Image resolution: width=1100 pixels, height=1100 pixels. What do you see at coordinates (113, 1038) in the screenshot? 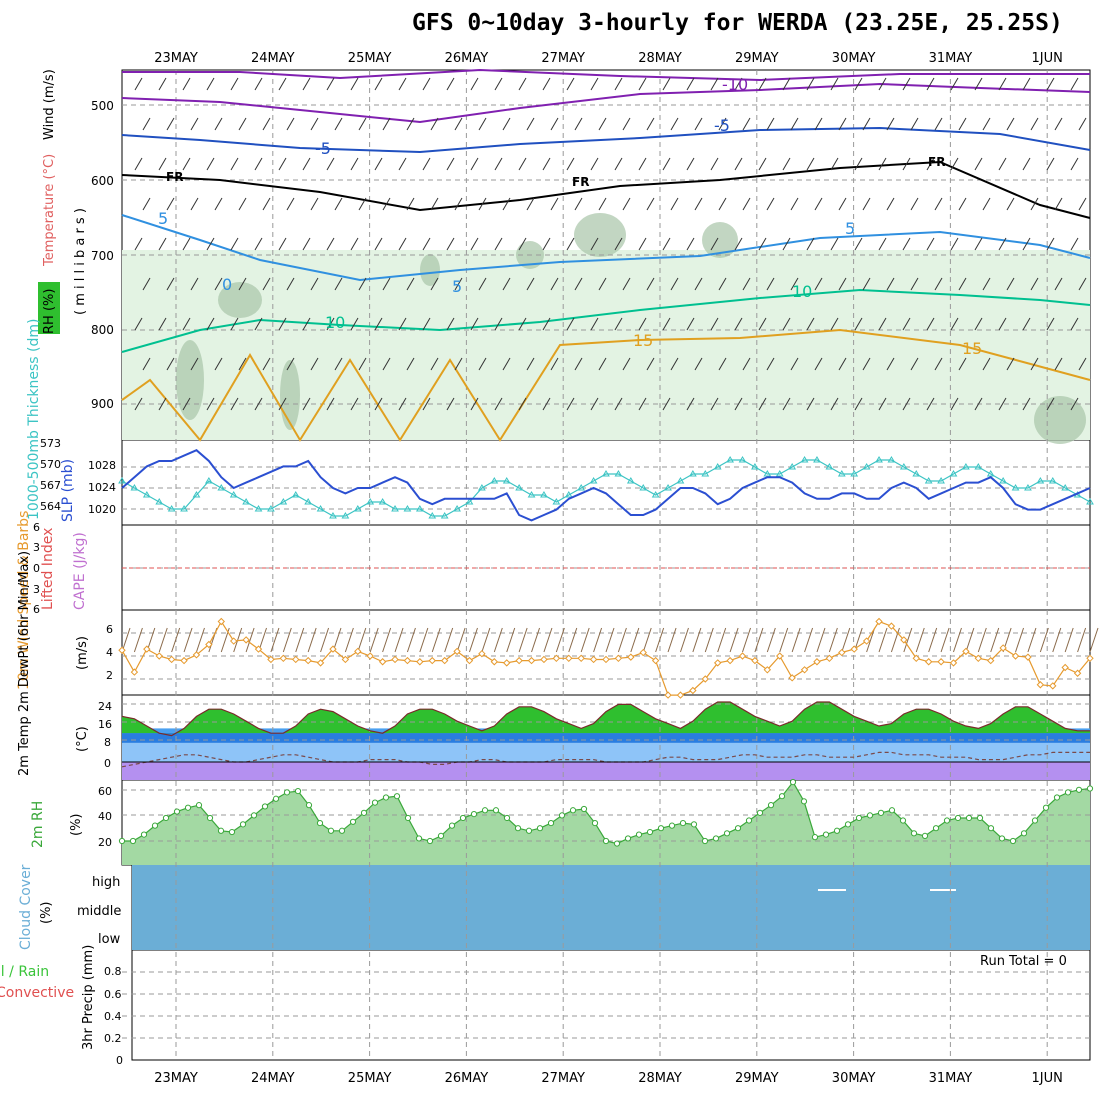
I see `precip-tick-02: 0.2` at bounding box center [113, 1038].